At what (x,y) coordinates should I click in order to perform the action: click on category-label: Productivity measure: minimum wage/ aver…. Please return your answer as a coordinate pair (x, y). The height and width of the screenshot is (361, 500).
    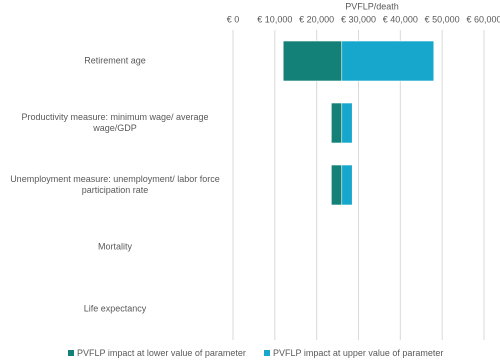
    Looking at the image, I should click on (115, 122).